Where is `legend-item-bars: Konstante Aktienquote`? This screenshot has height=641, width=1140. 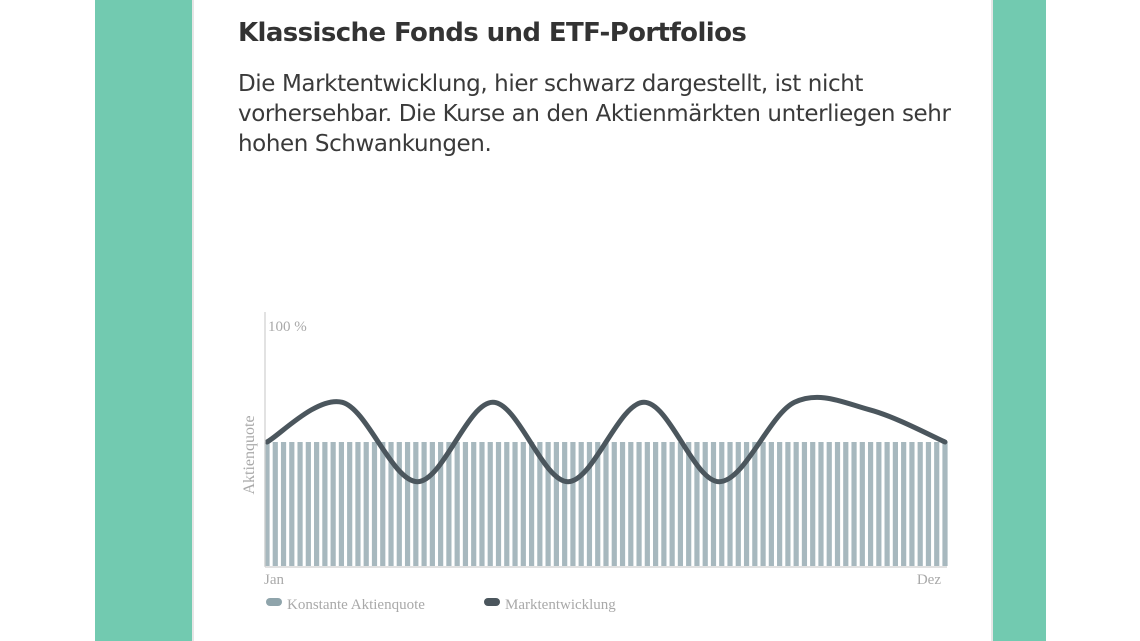 legend-item-bars: Konstante Aktienquote is located at coordinates (345, 605).